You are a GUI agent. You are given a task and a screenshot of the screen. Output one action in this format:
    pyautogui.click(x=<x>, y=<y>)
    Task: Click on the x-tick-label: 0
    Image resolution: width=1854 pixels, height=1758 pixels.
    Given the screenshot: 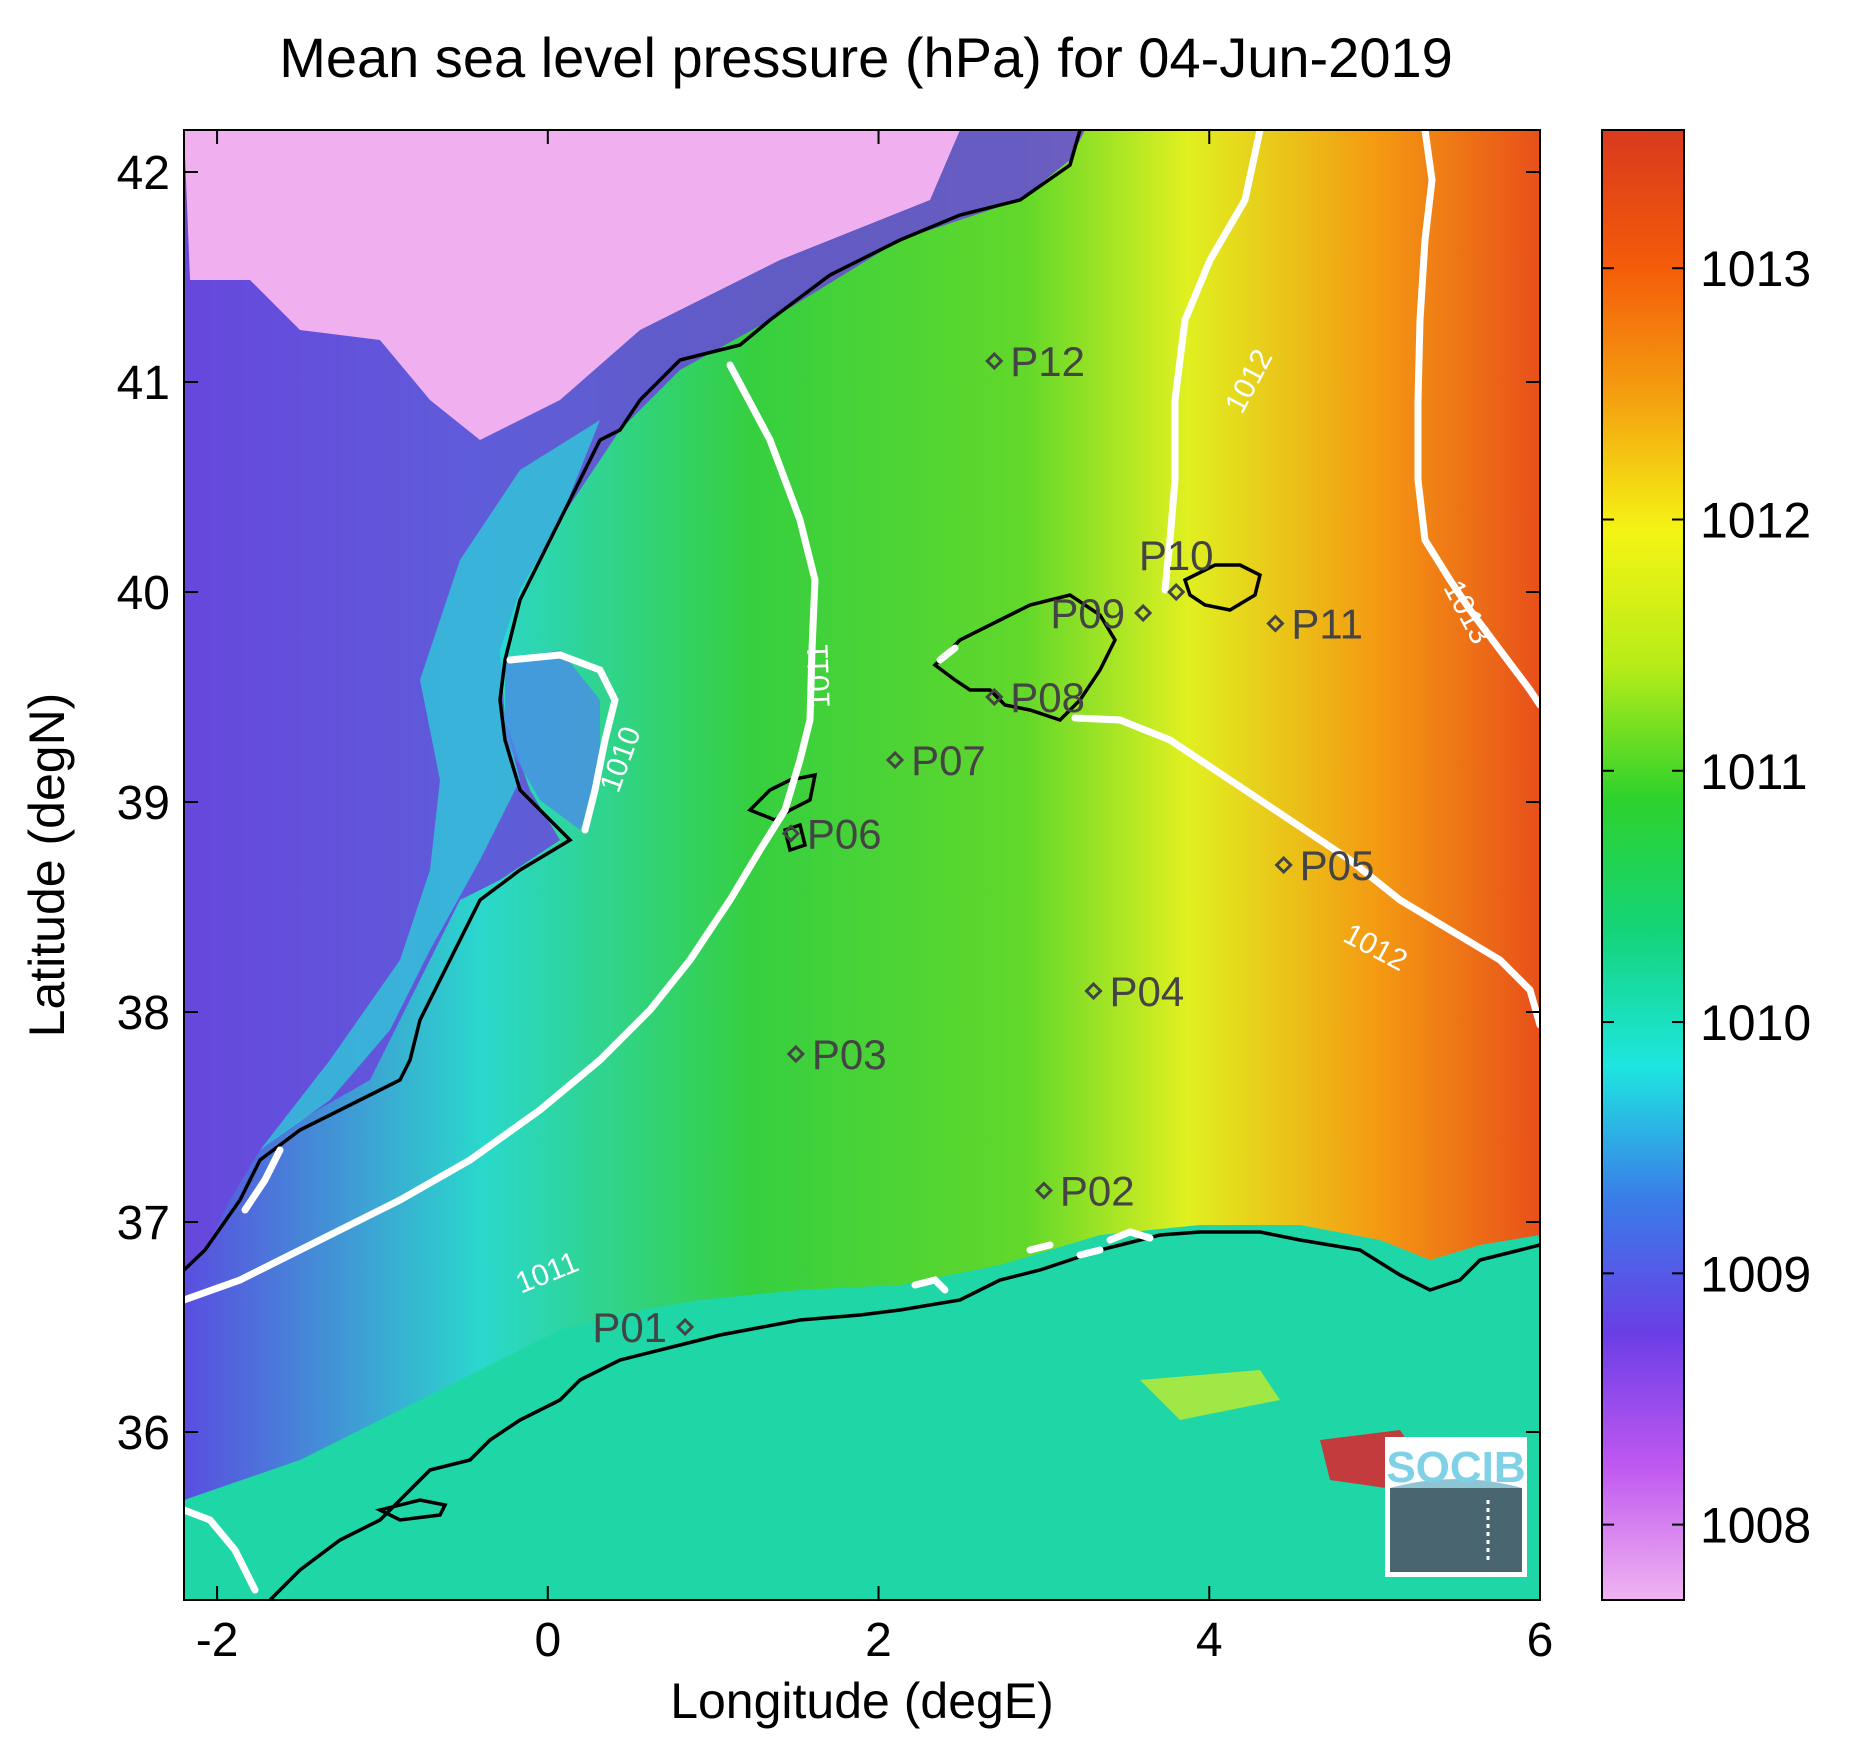 What is the action you would take?
    pyautogui.click(x=547, y=1640)
    